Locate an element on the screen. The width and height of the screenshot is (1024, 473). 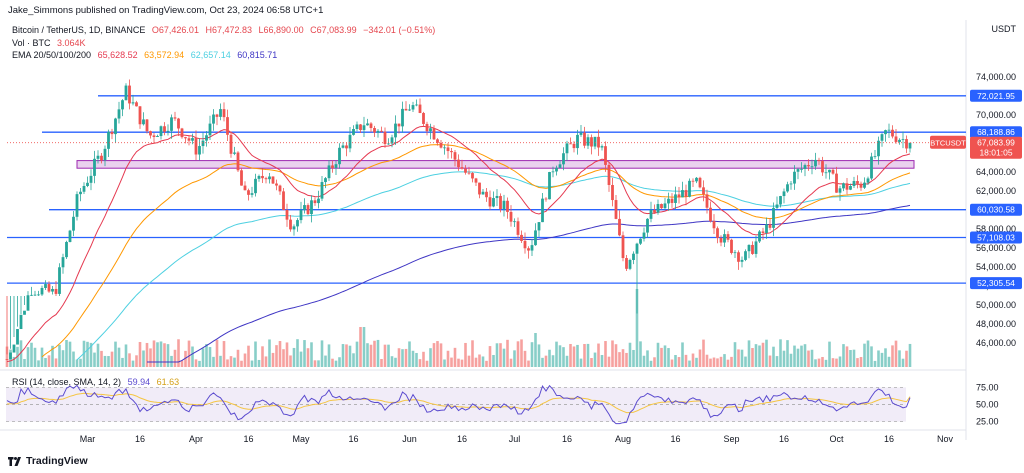
rsi-label: RSI (14, close, SMA, 14, 2) is located at coordinates (67, 382).